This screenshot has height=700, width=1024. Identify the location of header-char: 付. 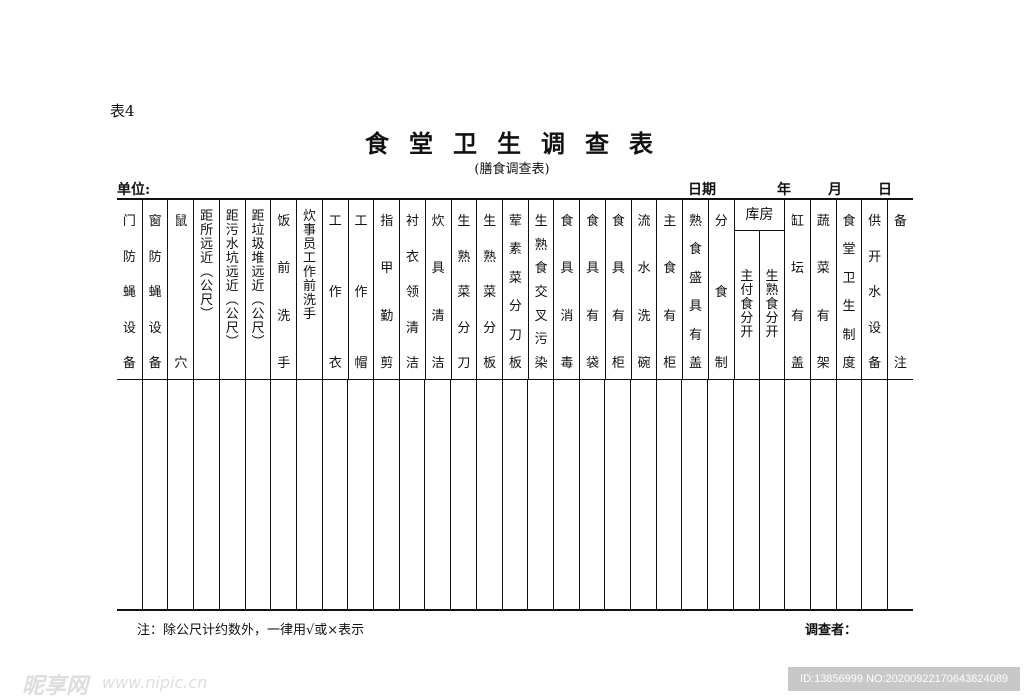
(747, 290).